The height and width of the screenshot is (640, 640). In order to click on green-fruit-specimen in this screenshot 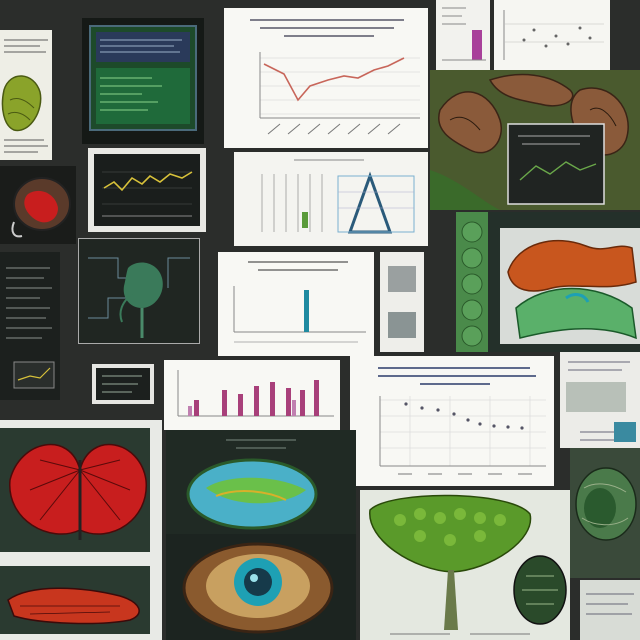, I will do `click(605, 513)`.